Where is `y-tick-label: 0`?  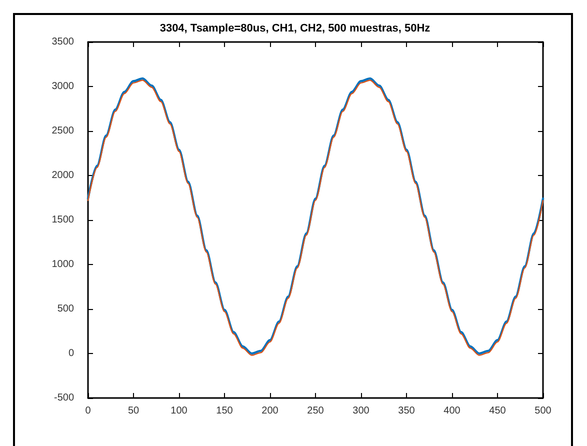 y-tick-label: 0 is located at coordinates (71, 353).